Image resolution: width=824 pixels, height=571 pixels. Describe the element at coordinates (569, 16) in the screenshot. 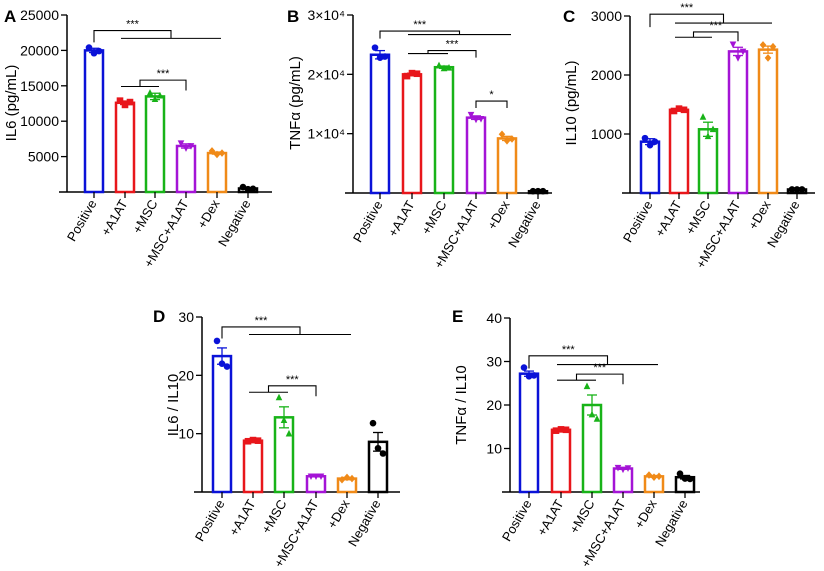

I see `panel-letter: C` at that location.